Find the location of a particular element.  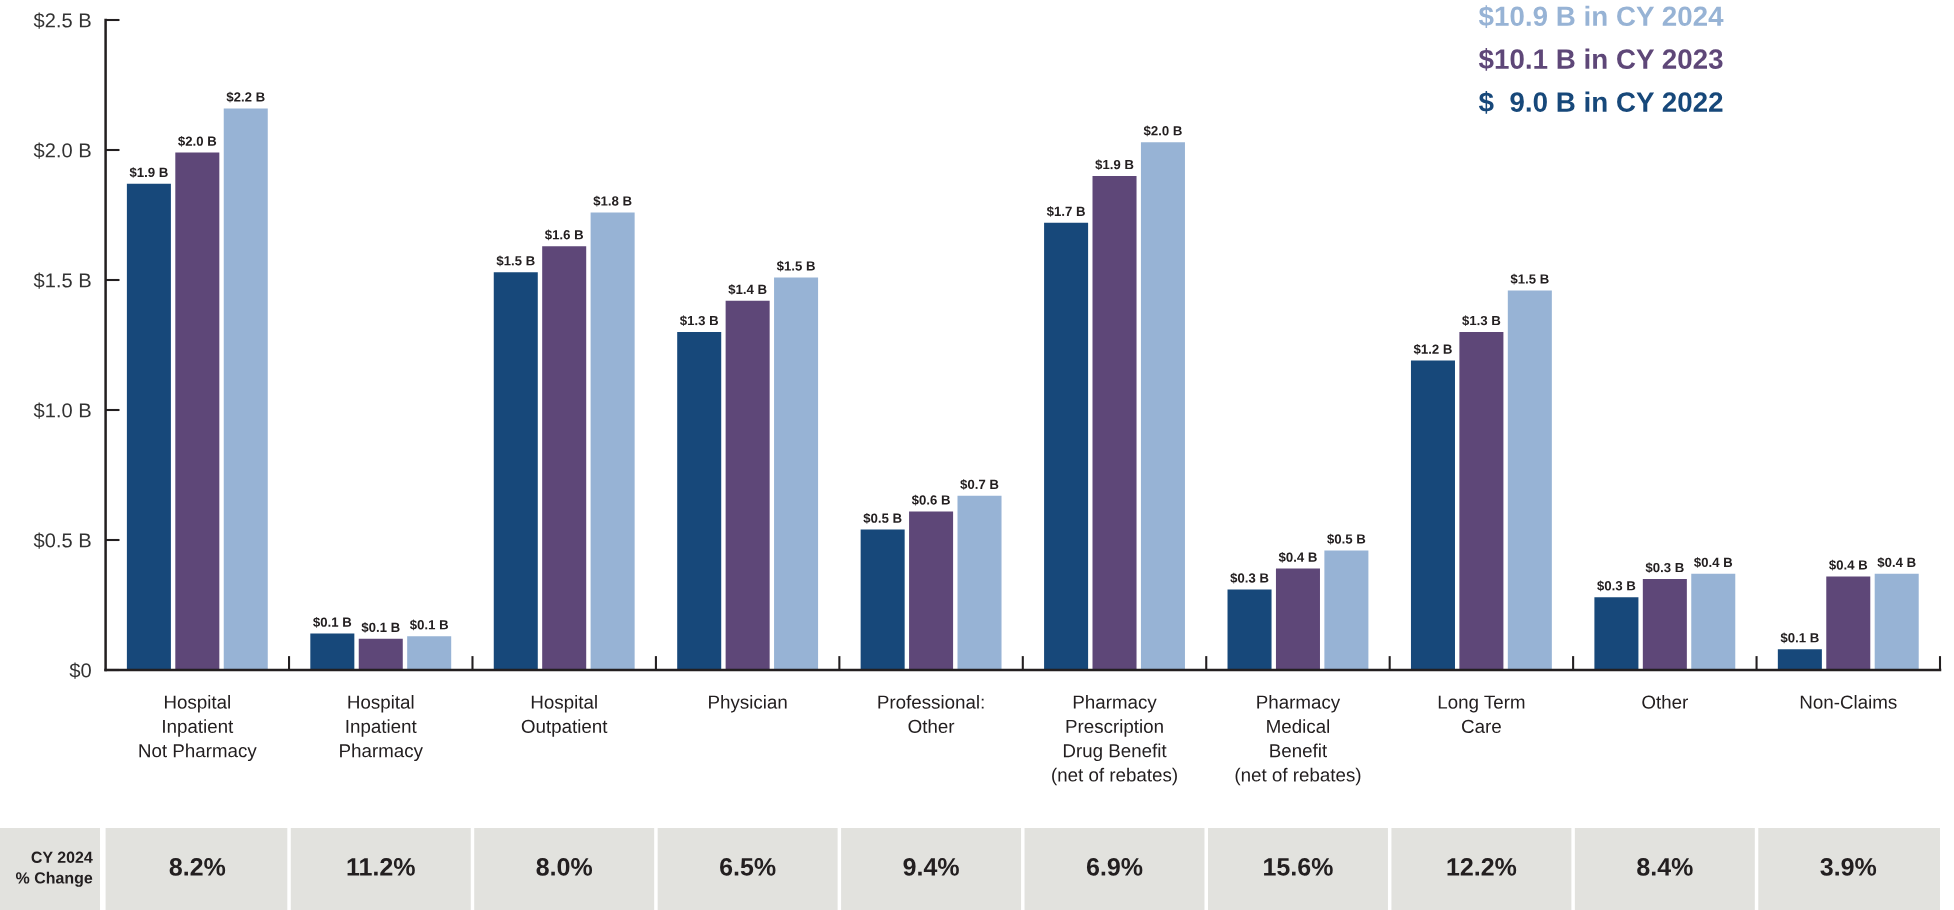

x-tick-label: Pharmacy Prescription Drug Benefit (net of rebates) is located at coordinates (1114, 740).